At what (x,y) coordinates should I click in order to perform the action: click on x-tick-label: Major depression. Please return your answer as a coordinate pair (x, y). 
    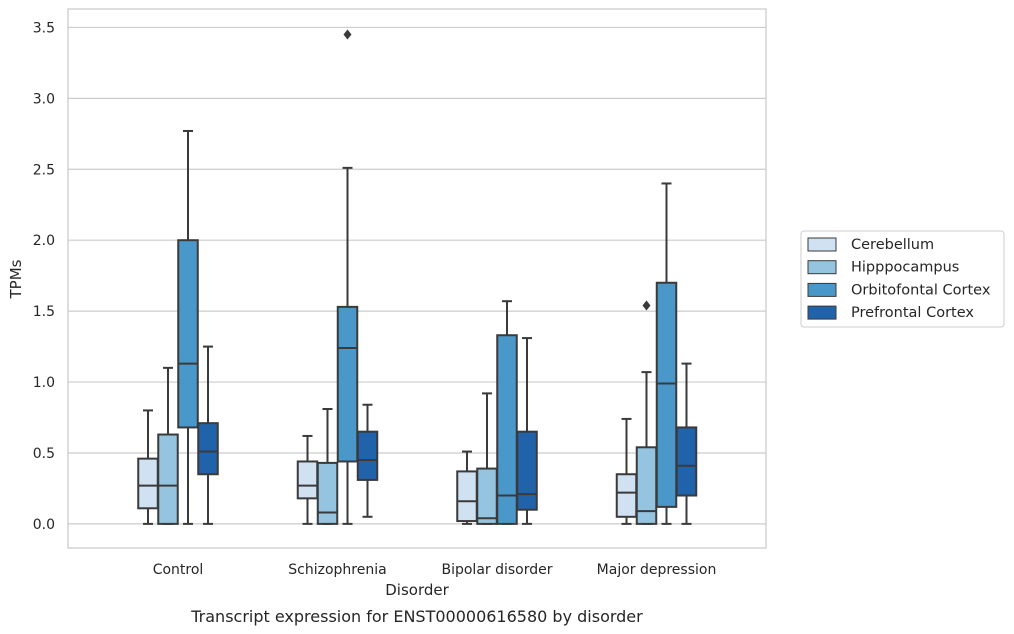
    Looking at the image, I should click on (657, 570).